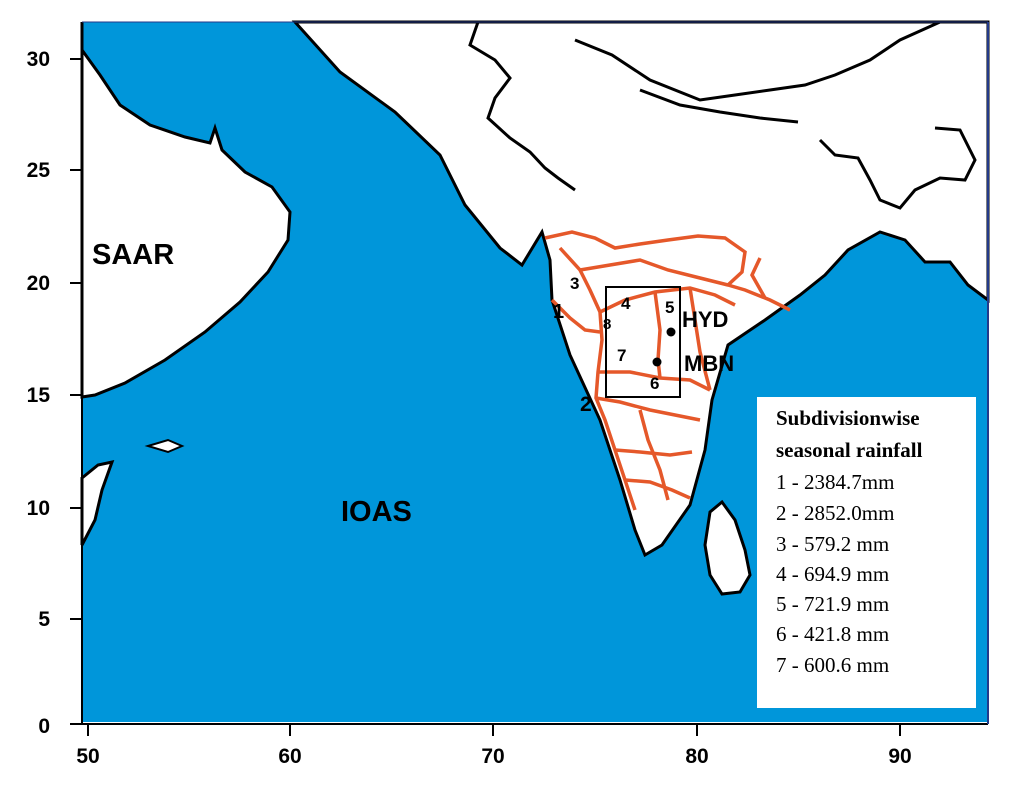 The width and height of the screenshot is (1015, 785). What do you see at coordinates (833, 544) in the screenshot?
I see `legend-item-3: 3 - 579.2 mm` at bounding box center [833, 544].